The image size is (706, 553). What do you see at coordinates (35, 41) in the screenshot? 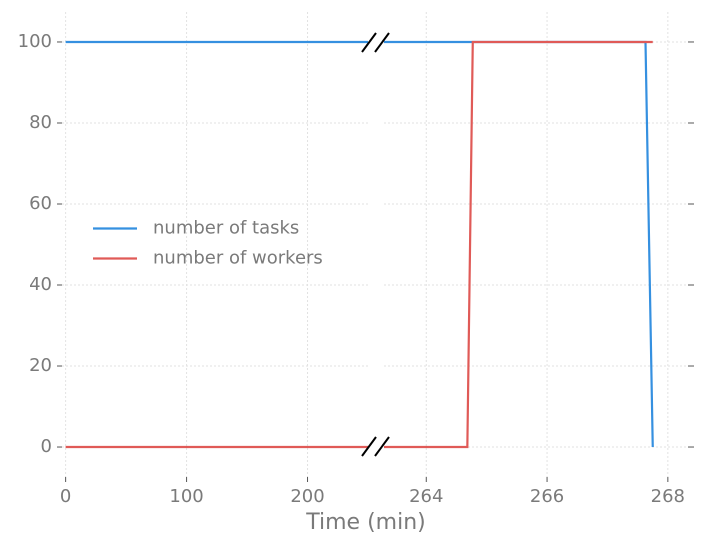
I see `y-tick-label: 100` at bounding box center [35, 41].